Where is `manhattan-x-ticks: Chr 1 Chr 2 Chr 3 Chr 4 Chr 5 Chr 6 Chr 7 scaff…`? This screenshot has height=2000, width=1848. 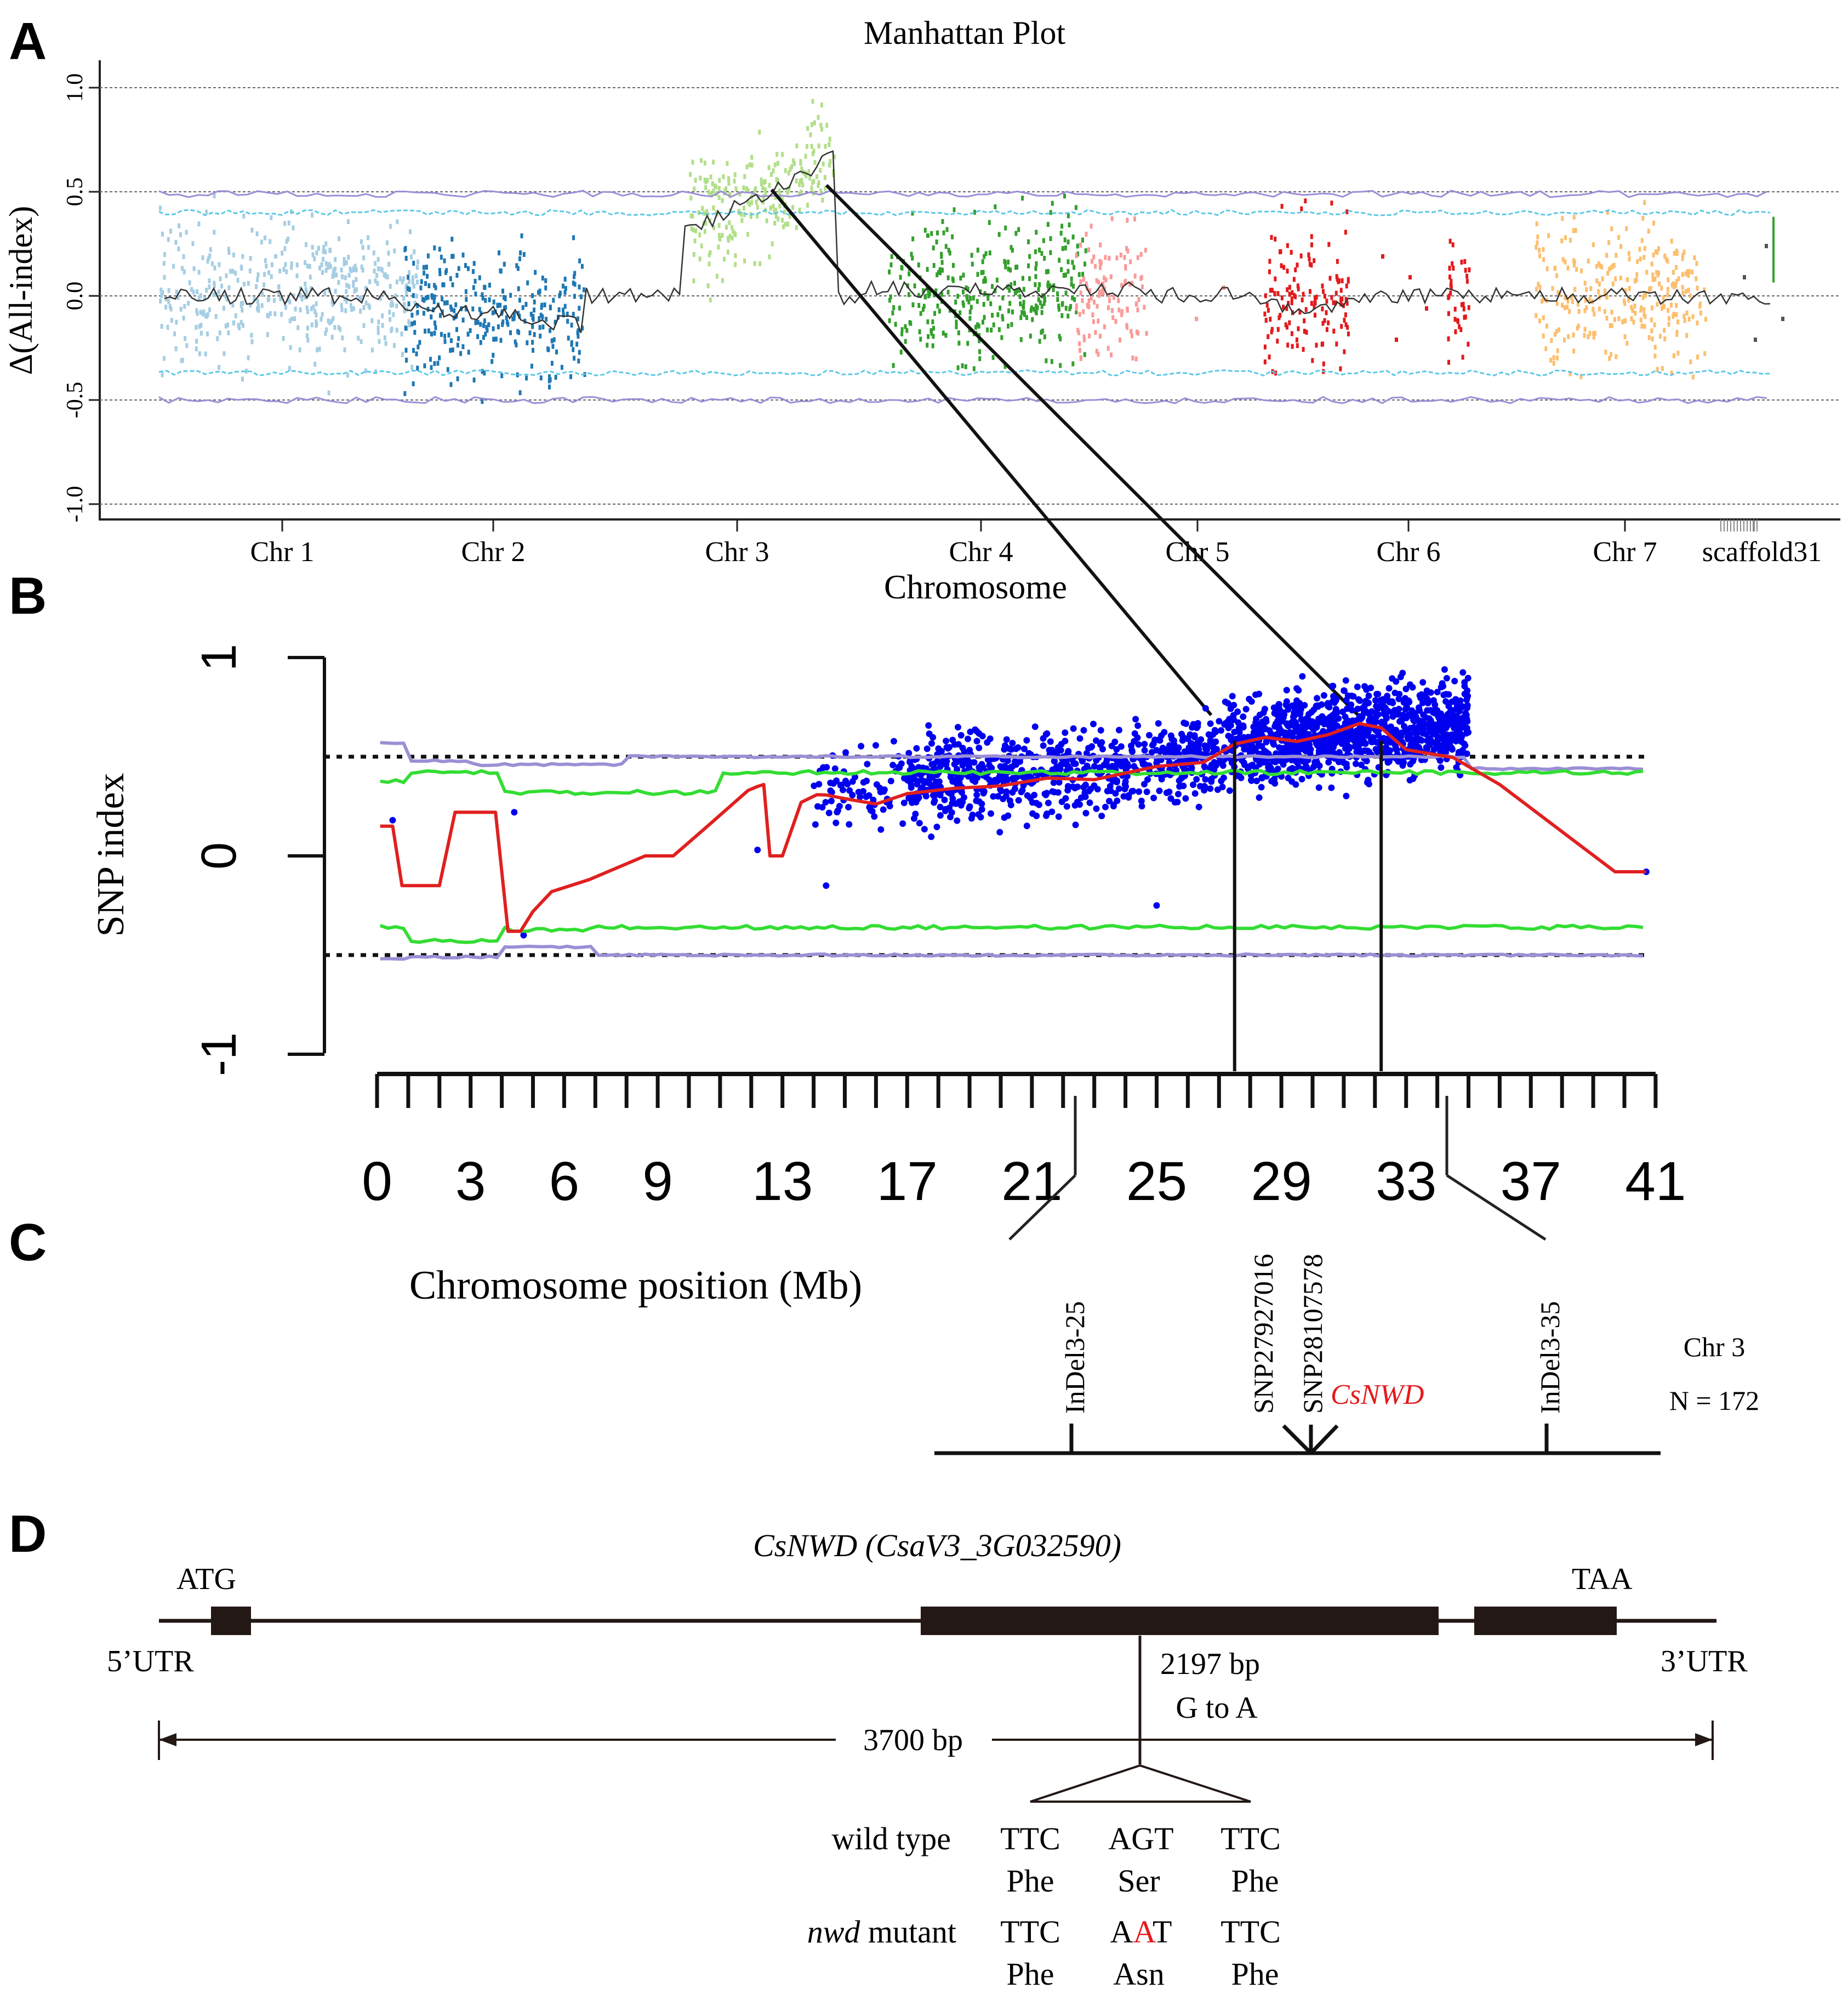
manhattan-x-ticks: Chr 1 Chr 2 Chr 3 Chr 4 Chr 5 Chr 6 Chr 7 scaff… is located at coordinates (1036, 543).